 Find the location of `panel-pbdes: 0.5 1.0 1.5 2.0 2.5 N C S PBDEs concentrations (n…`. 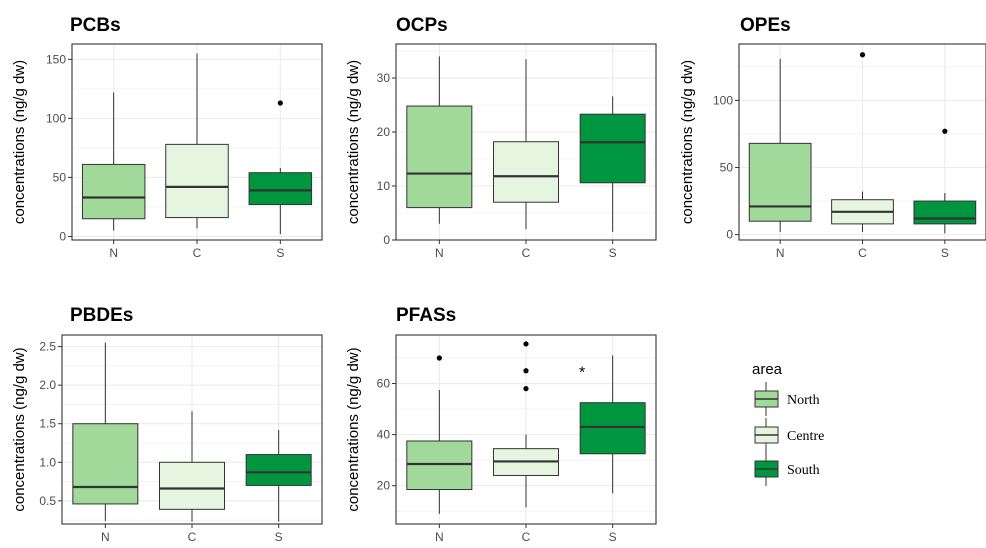

panel-pbdes: 0.5 1.0 1.5 2.0 2.5 N C S PBDEs concentrations (n… is located at coordinates (167, 424).